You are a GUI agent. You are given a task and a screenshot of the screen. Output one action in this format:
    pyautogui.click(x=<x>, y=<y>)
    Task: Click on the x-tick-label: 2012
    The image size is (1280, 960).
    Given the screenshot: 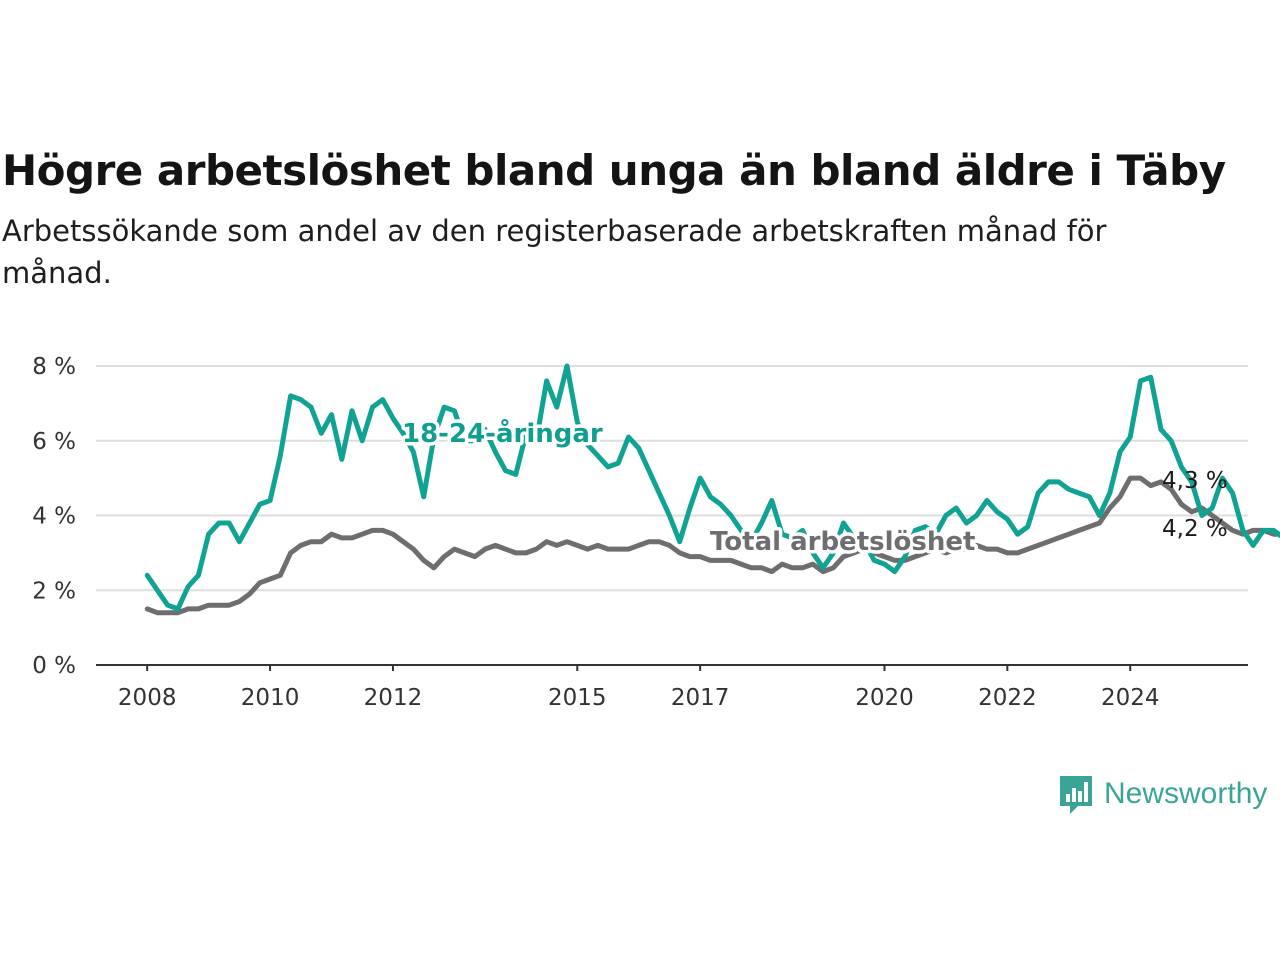 What is the action you would take?
    pyautogui.click(x=393, y=698)
    